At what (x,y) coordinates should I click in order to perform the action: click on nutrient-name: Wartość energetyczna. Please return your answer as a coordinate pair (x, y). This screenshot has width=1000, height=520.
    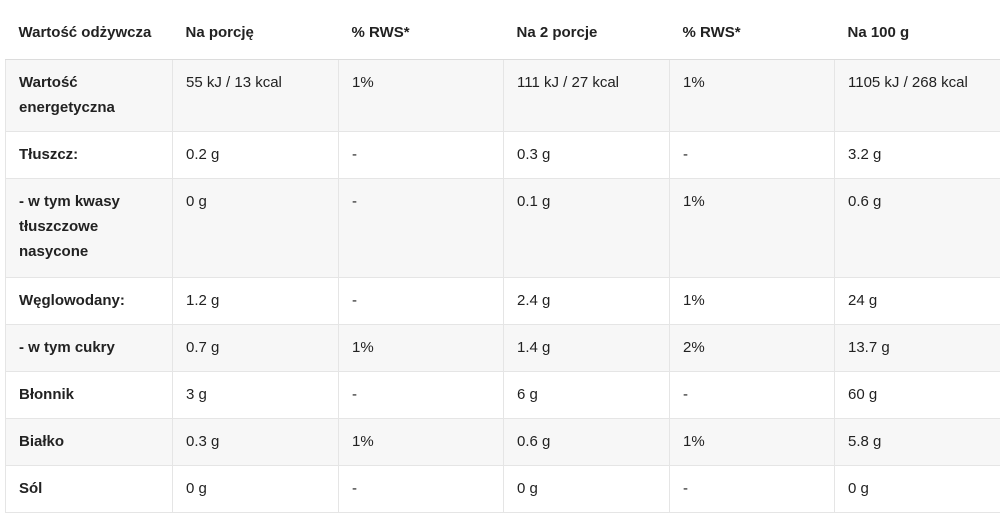
    Looking at the image, I should click on (89, 95).